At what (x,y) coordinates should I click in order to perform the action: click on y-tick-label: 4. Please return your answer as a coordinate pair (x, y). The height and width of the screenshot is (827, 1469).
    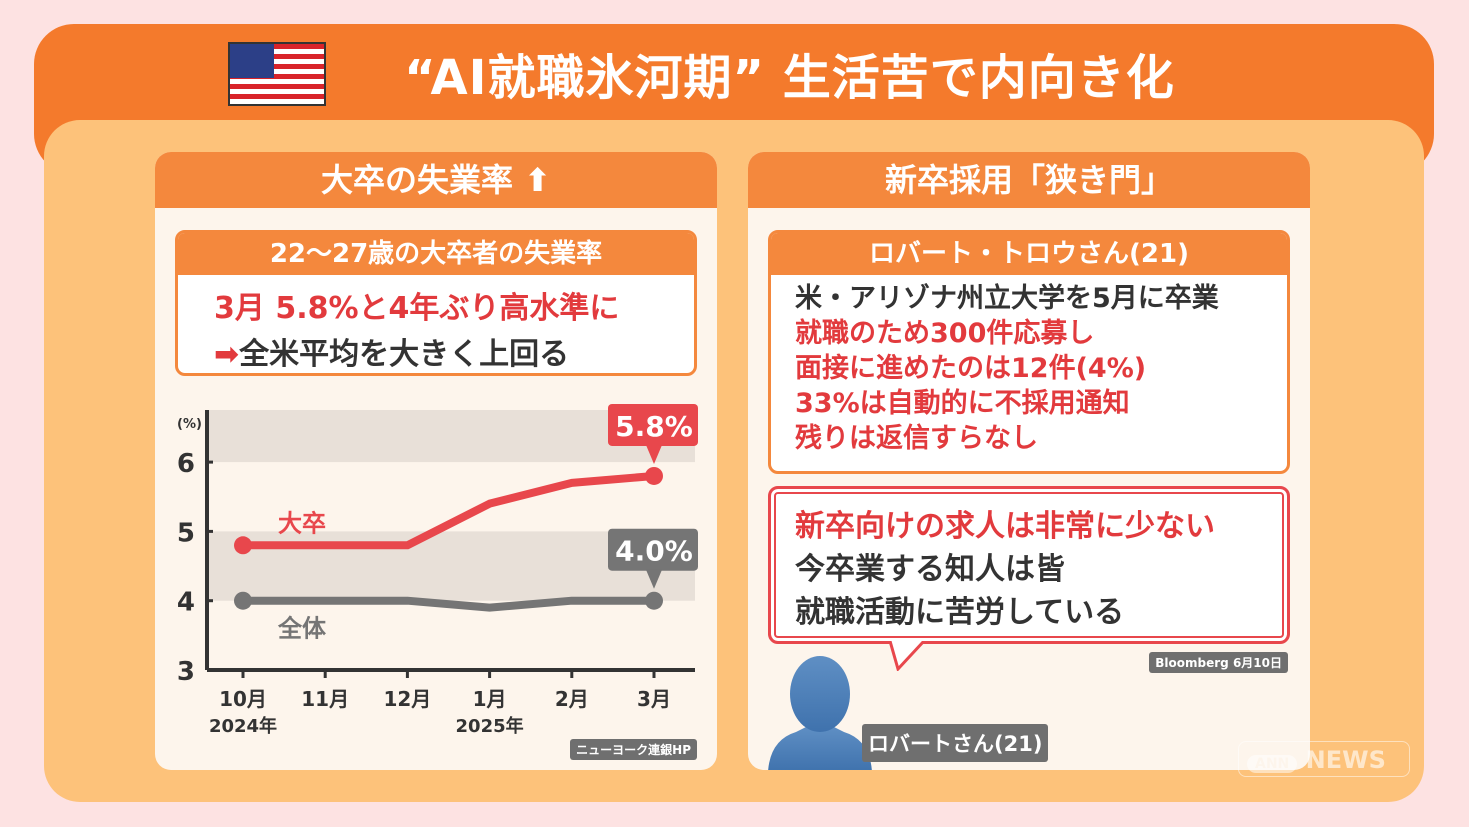
    Looking at the image, I should click on (186, 603).